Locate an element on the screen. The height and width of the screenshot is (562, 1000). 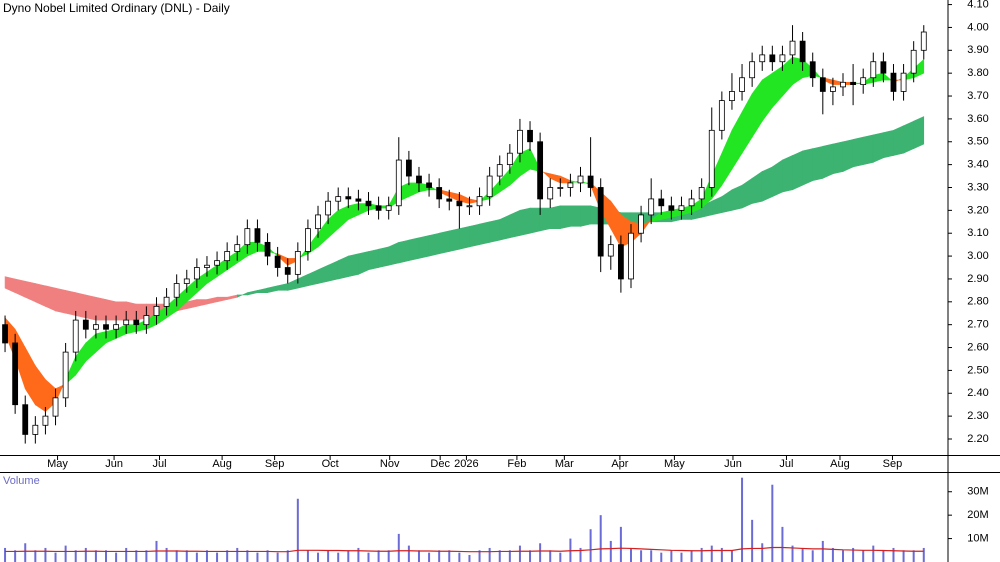
y-tick-label: 3.50 is located at coordinates (977, 142).